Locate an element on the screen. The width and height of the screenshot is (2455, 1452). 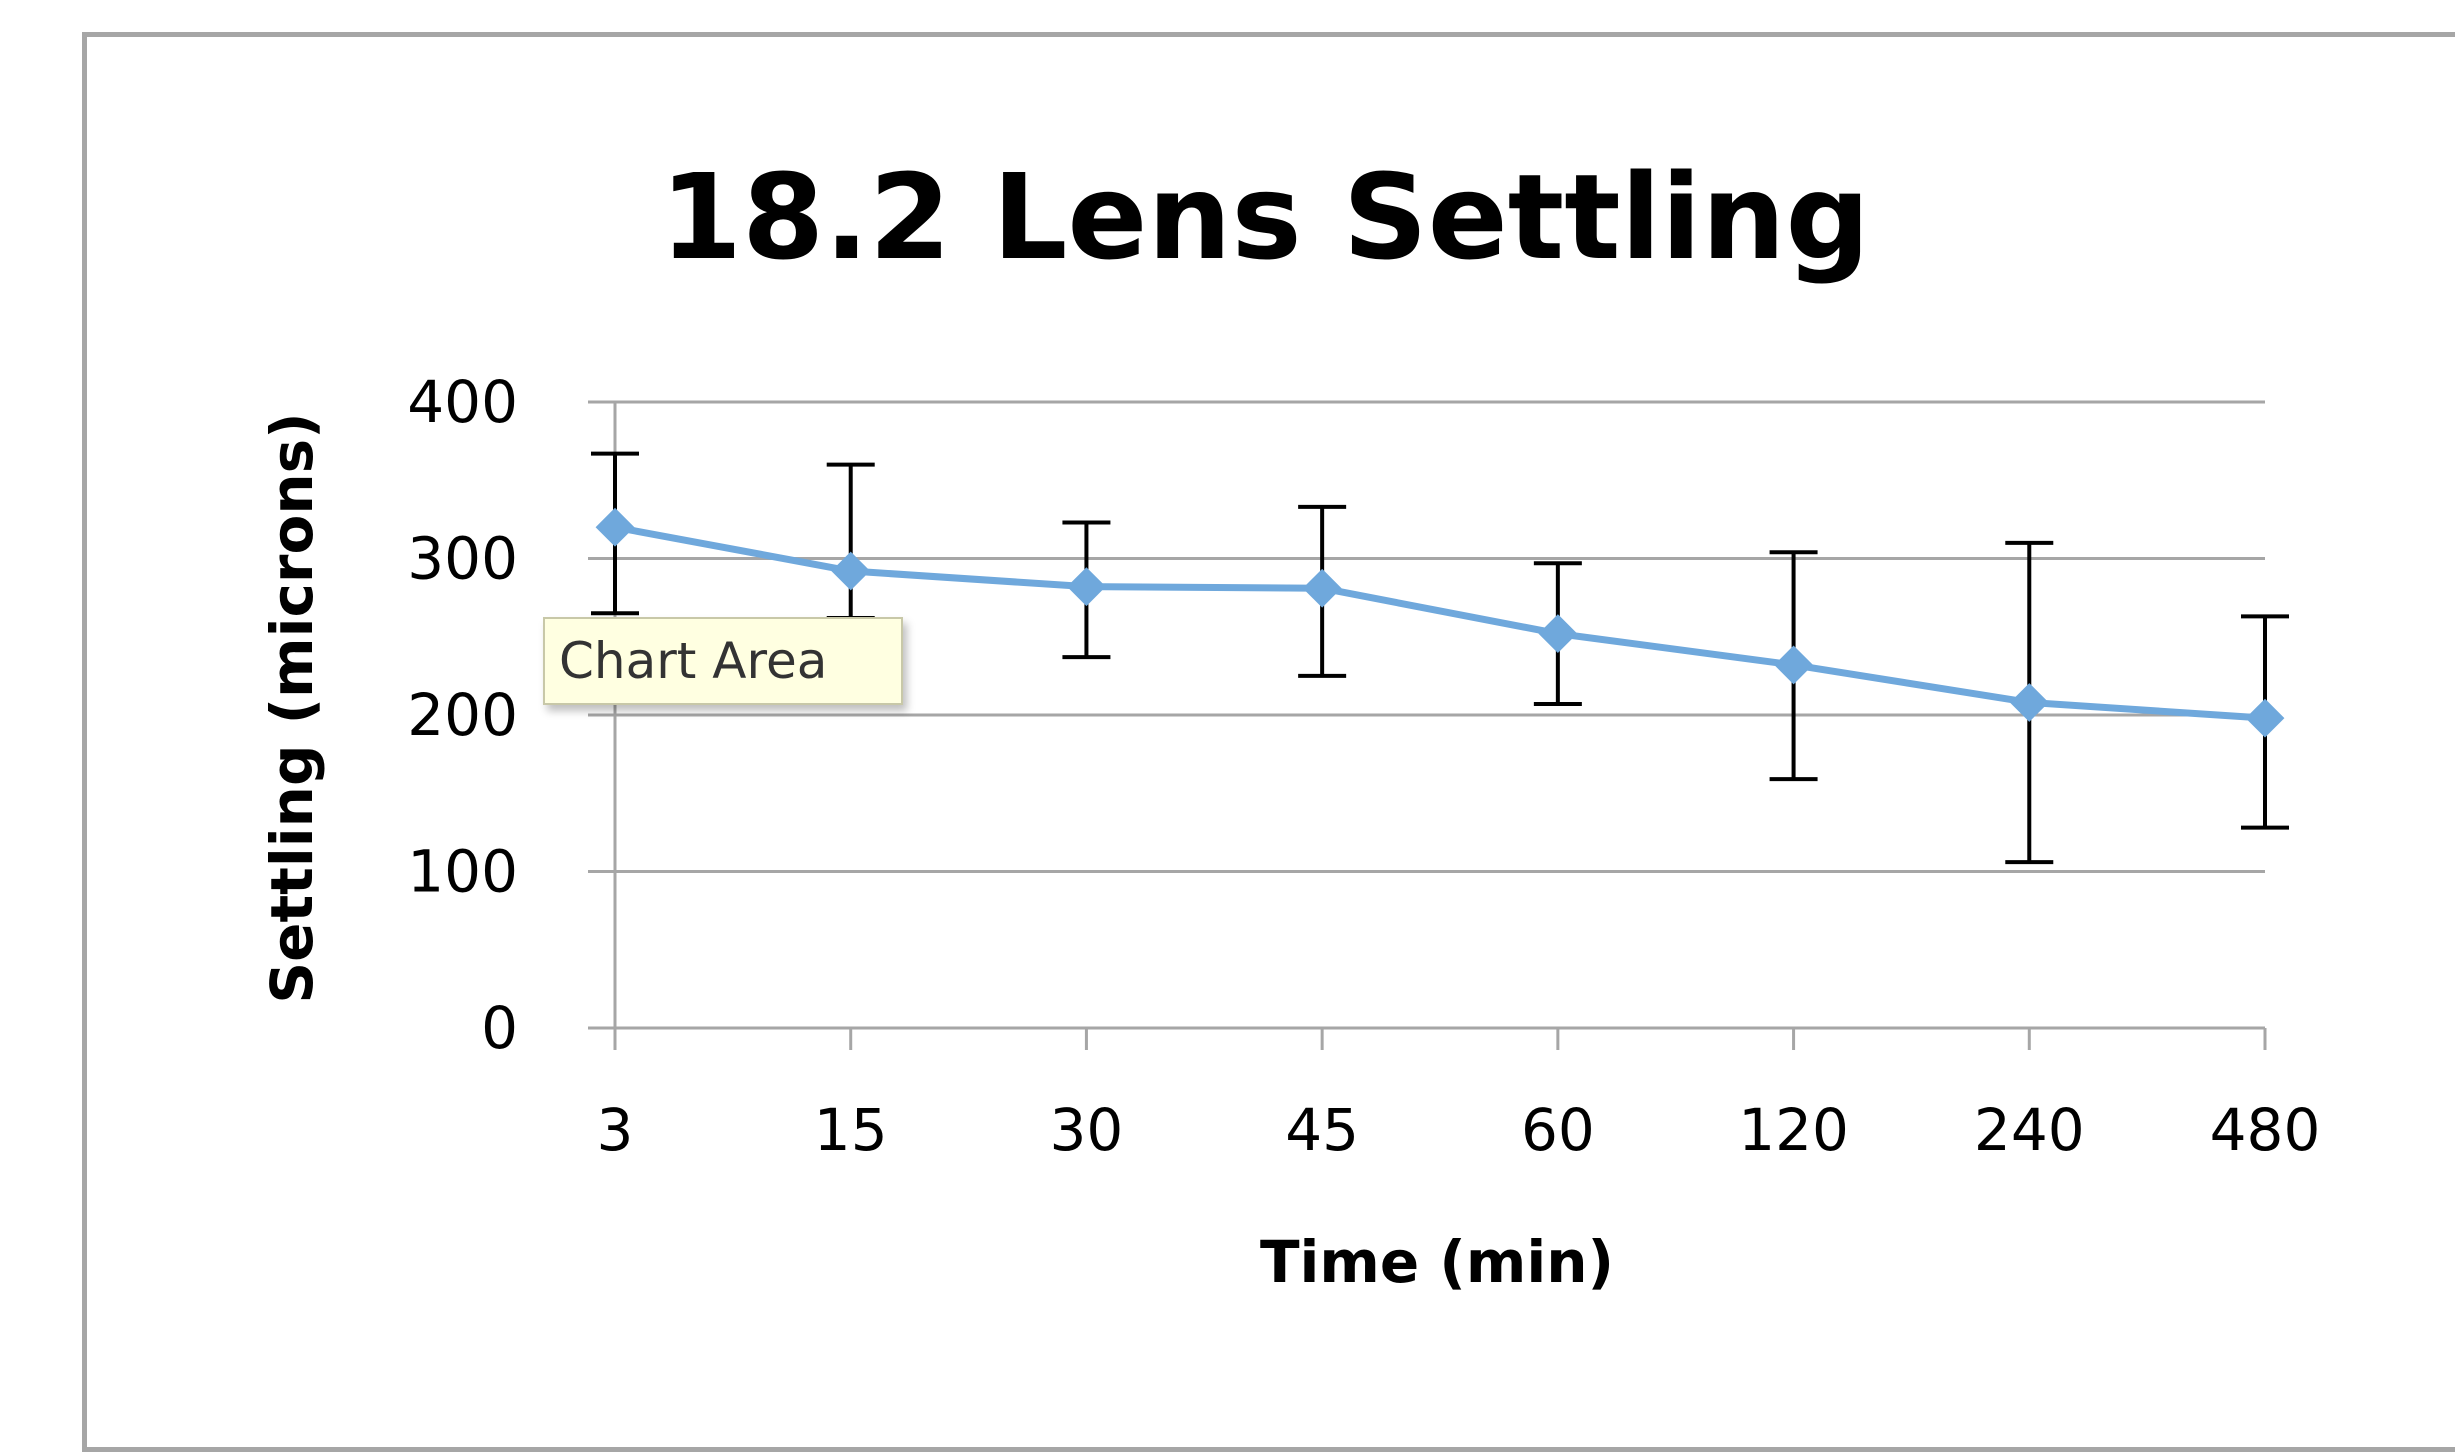
x-tick-label: 120 is located at coordinates (1793, 1130).